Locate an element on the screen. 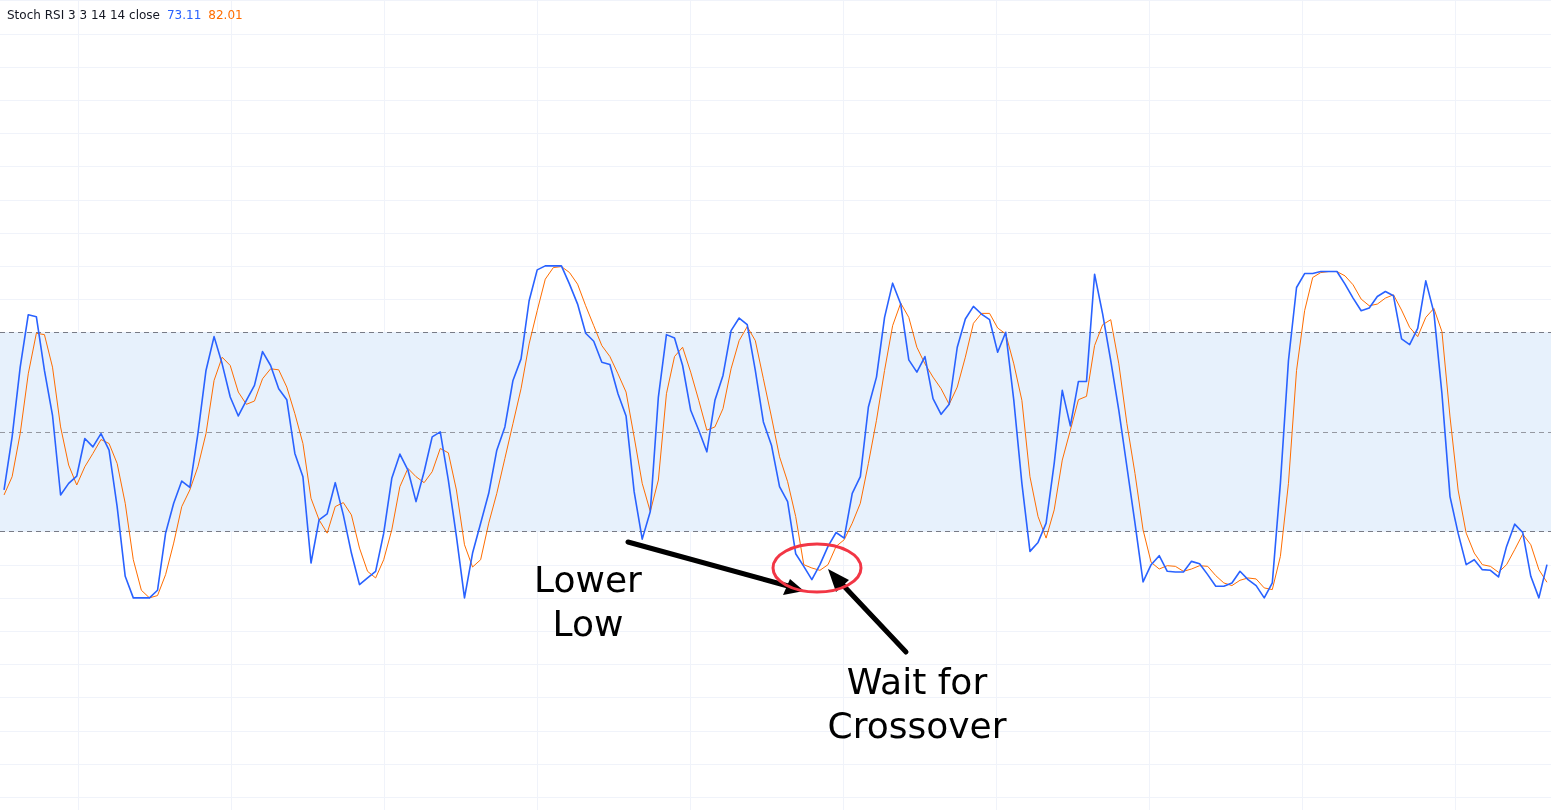 The height and width of the screenshot is (810, 1551). chart-title: Stoch RSI 3 3 14 14 close is located at coordinates (83, 15).